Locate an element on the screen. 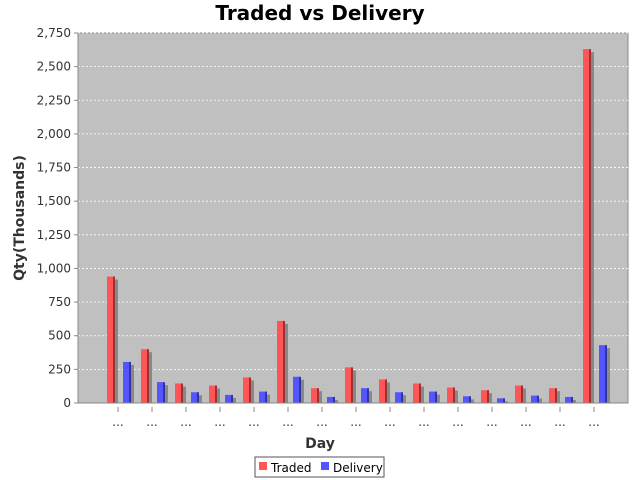 The image size is (640, 480). y-tick-label: 250 is located at coordinates (59, 369).